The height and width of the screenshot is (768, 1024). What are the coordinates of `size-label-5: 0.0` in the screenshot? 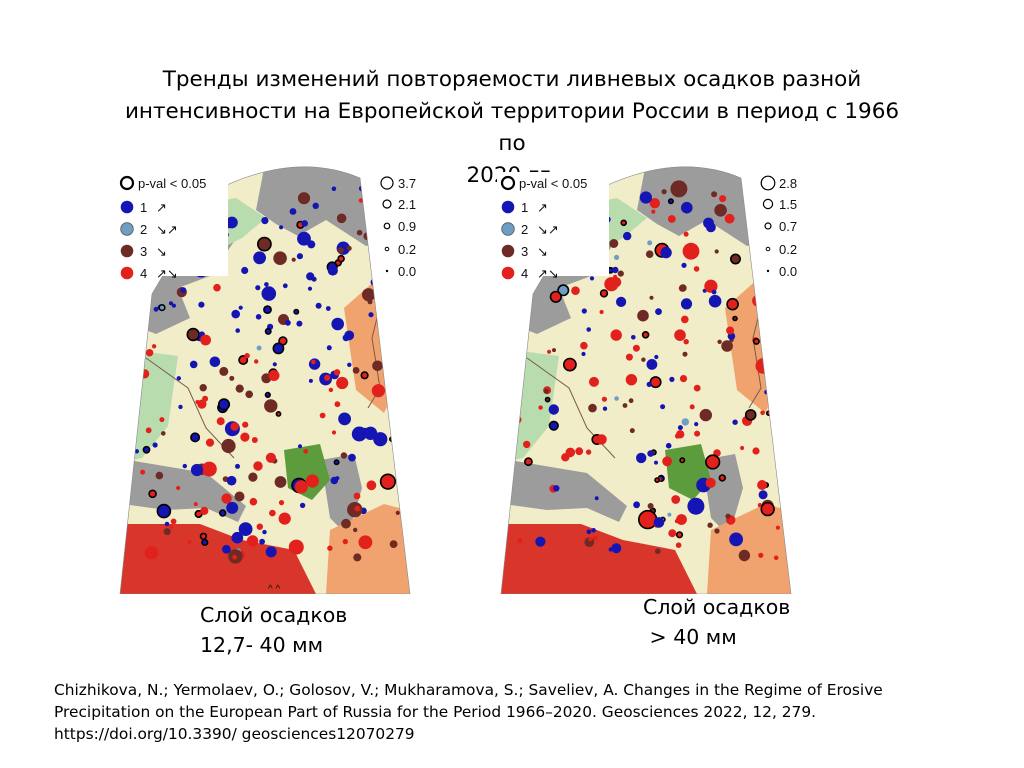 It's located at (788, 271).